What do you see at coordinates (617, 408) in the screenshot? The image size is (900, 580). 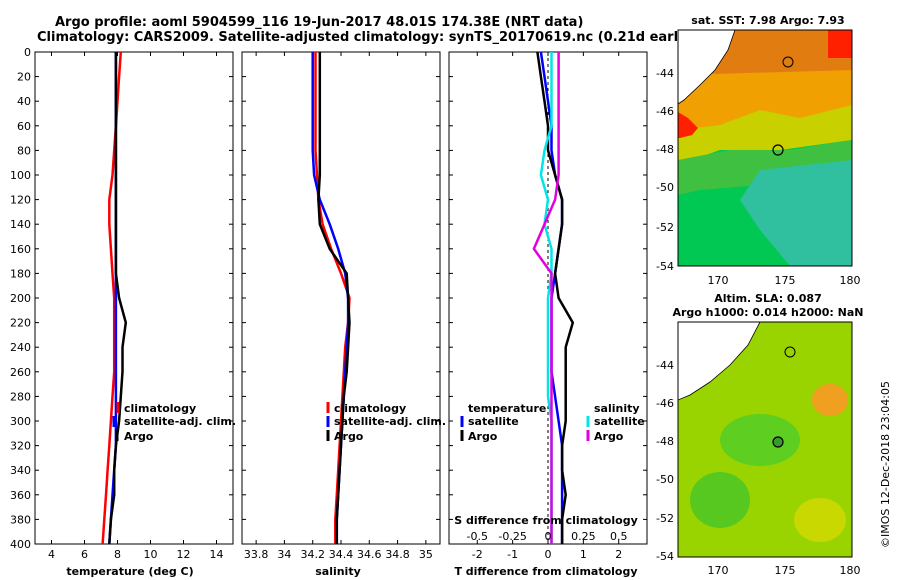 I see `legend-title-salinity: salinity` at bounding box center [617, 408].